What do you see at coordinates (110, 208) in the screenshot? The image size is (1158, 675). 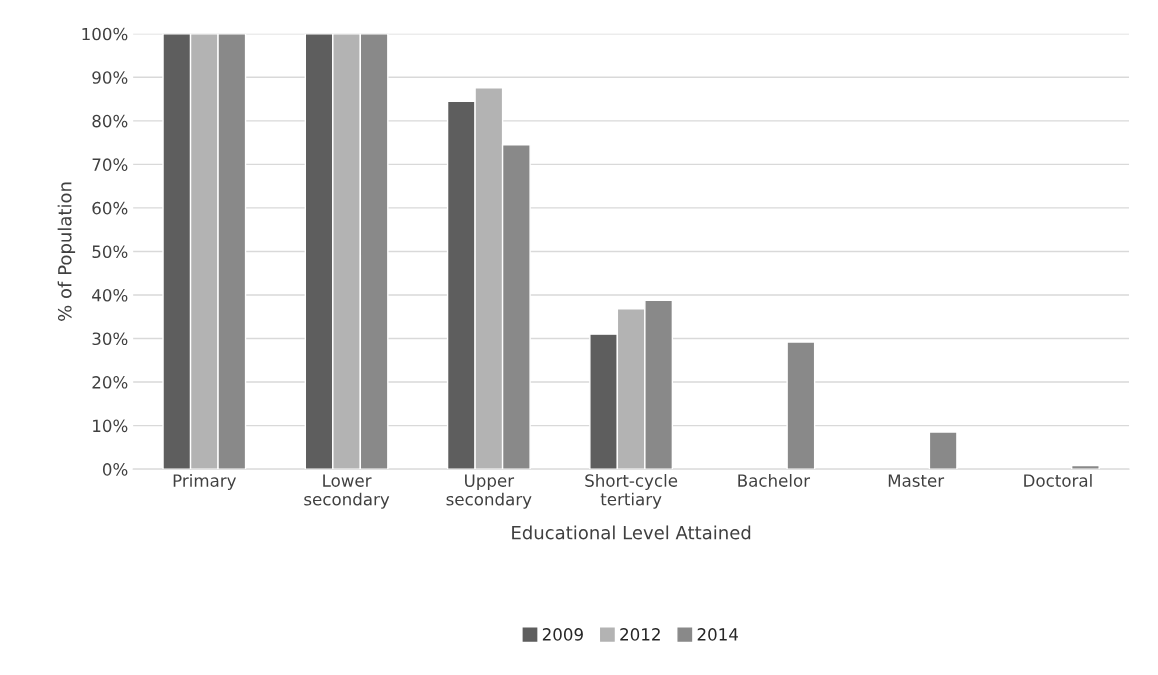 I see `y-tick-label: 60%` at bounding box center [110, 208].